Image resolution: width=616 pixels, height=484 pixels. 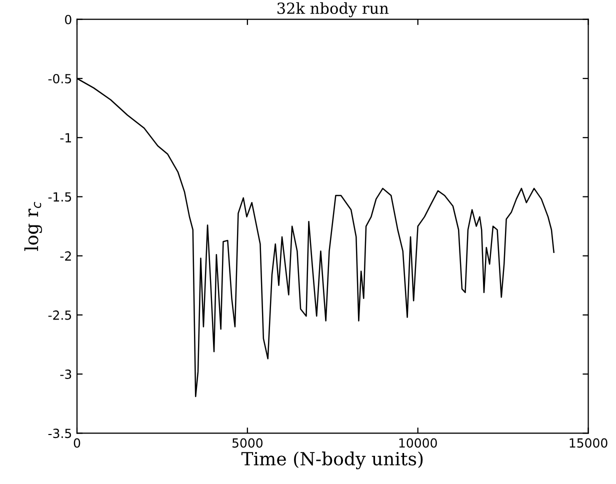 What do you see at coordinates (65, 137) in the screenshot?
I see `y-tick-label: -1` at bounding box center [65, 137].